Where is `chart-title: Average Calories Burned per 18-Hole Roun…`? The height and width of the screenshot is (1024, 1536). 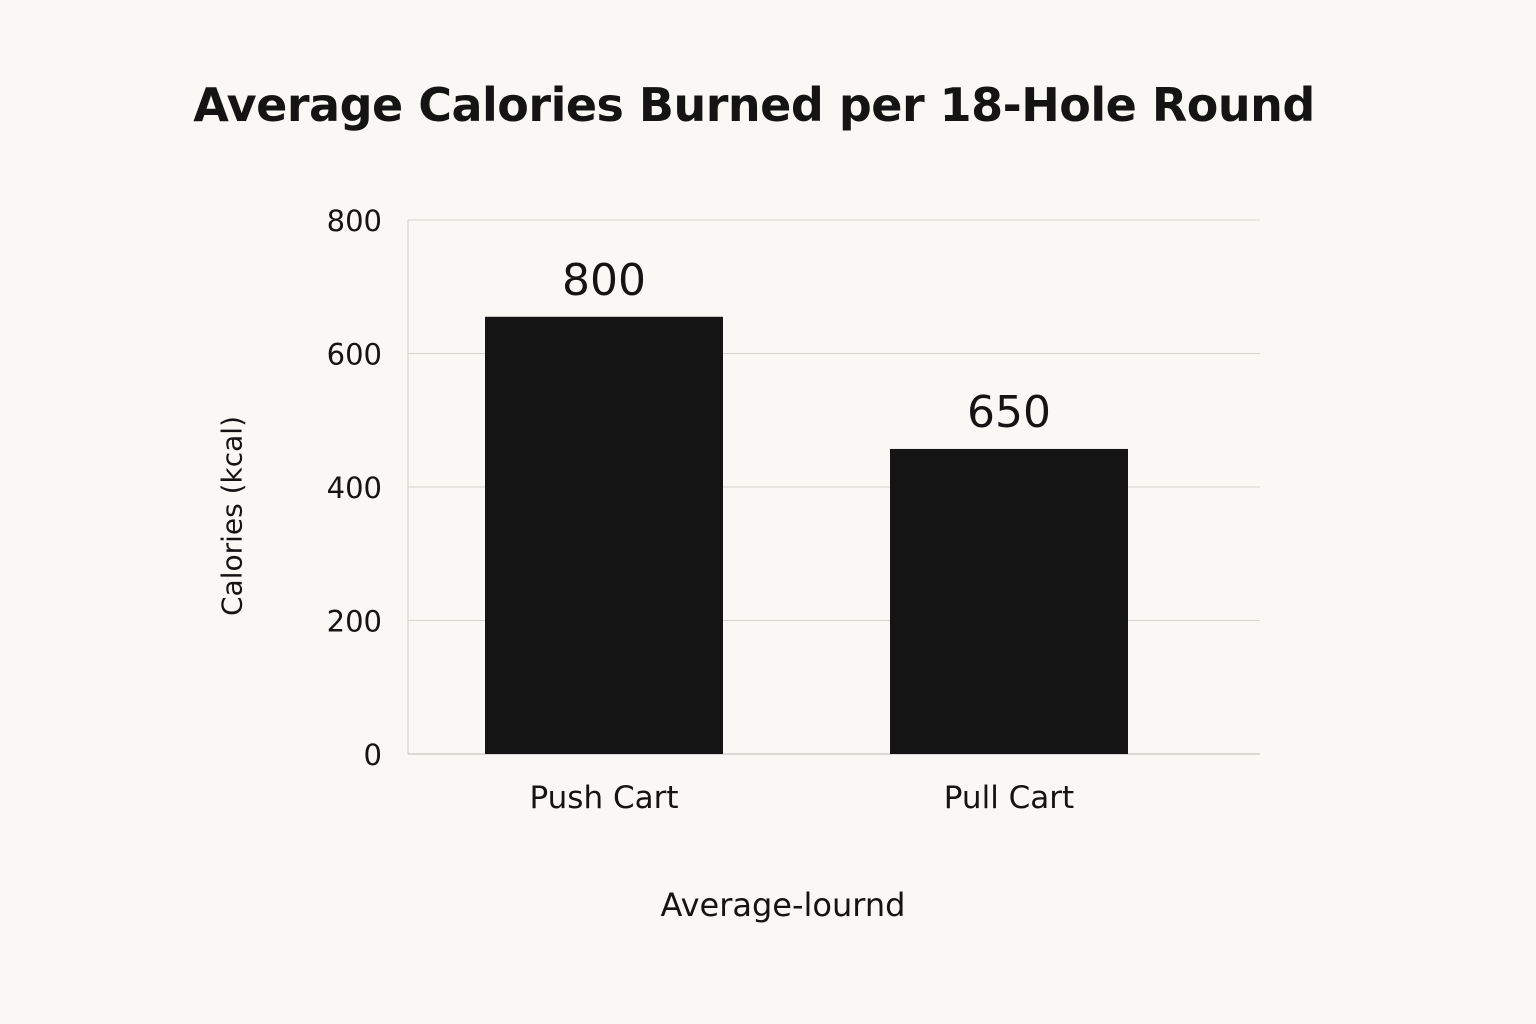 chart-title: Average Calories Burned per 18-Hole Roun… is located at coordinates (754, 105).